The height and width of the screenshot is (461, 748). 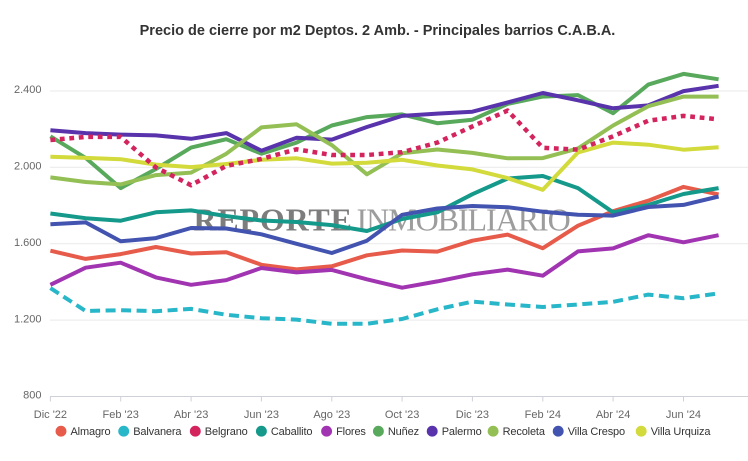 What do you see at coordinates (683, 415) in the screenshot?
I see `svg-text: Jun '24` at bounding box center [683, 415].